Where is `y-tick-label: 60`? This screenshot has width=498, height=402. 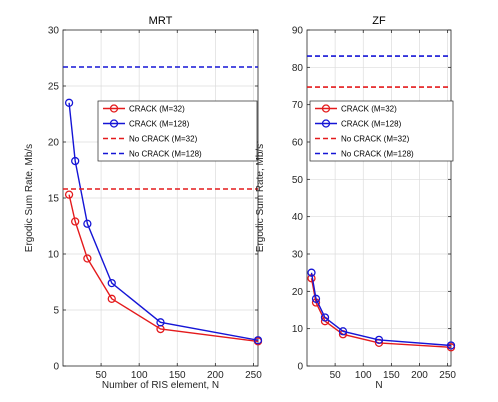 y-tick-label: 60 is located at coordinates (298, 143).